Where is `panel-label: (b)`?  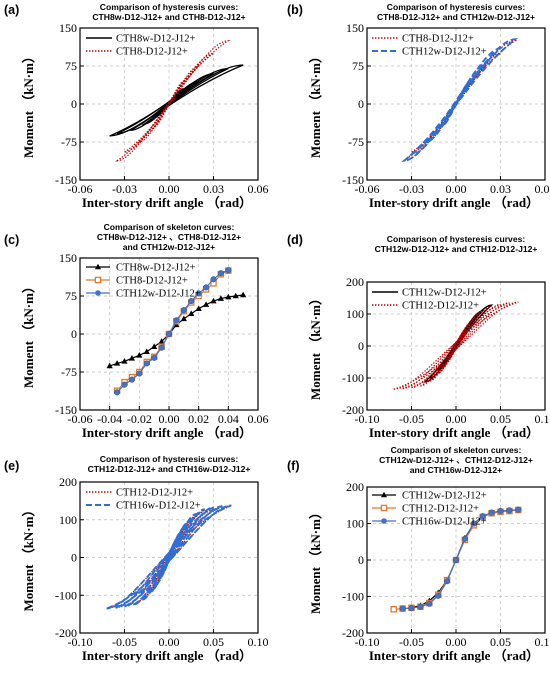 panel-label: (b) is located at coordinates (295, 10).